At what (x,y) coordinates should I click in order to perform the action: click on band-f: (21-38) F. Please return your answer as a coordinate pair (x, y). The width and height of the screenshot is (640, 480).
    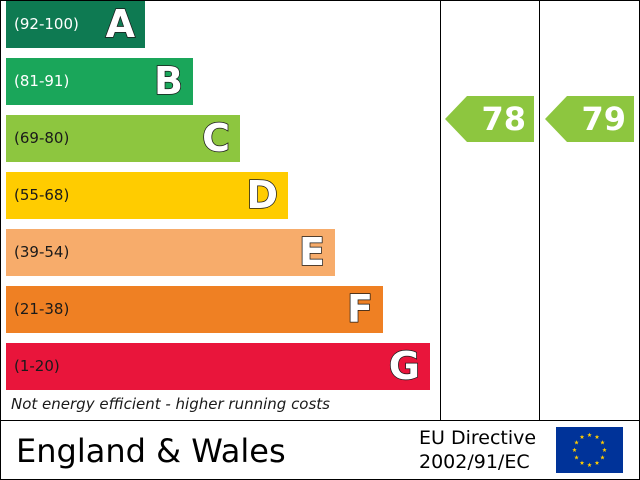
    Looking at the image, I should click on (194, 309).